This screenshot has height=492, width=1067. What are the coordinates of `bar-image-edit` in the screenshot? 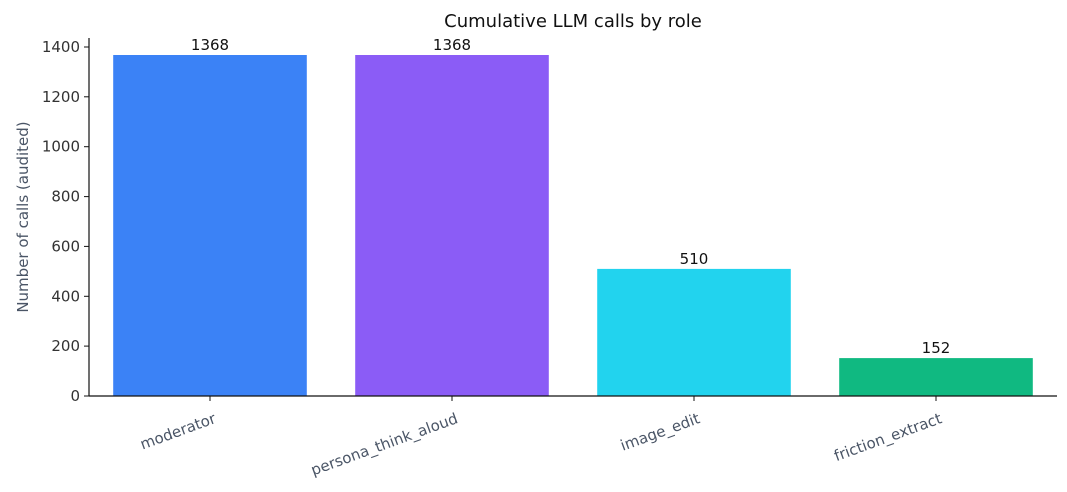 It's located at (694, 332).